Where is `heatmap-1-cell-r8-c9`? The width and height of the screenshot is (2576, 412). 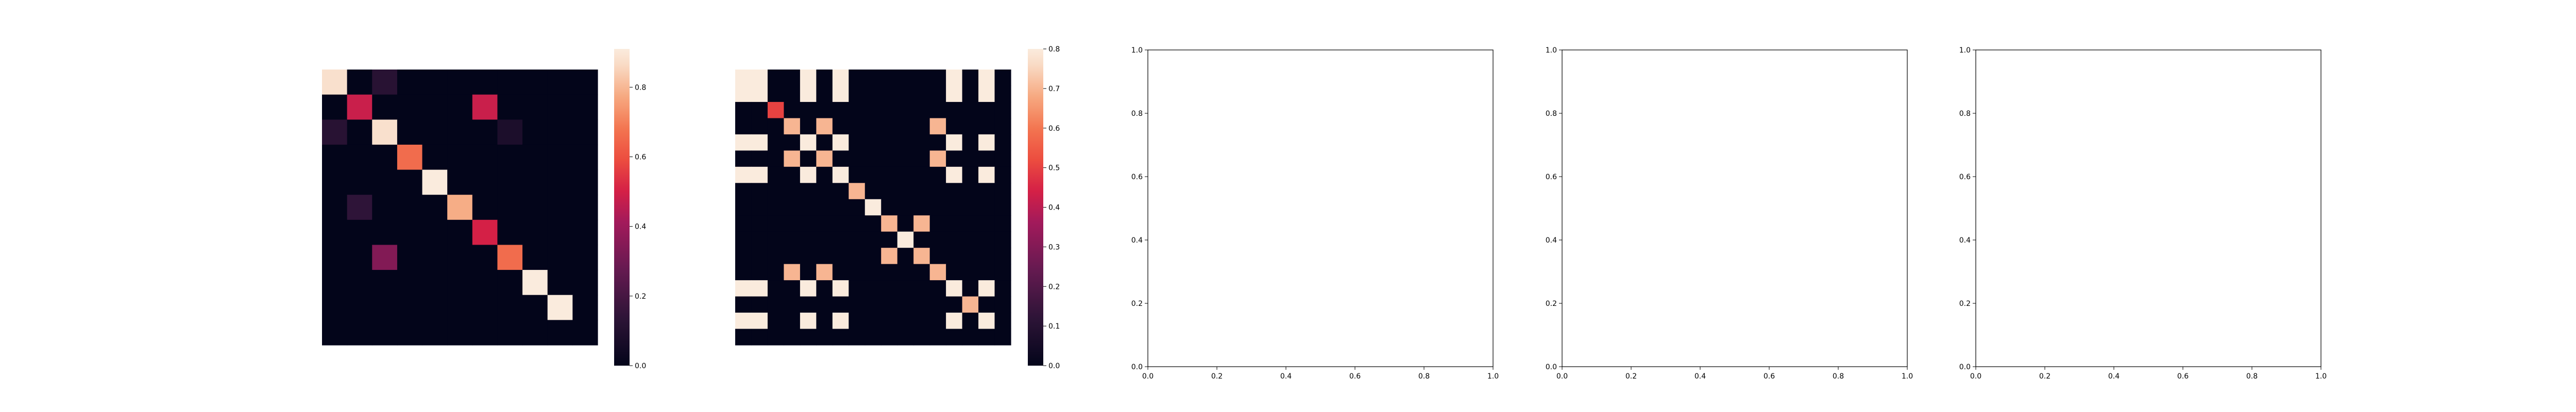
heatmap-1-cell-r8-c9 is located at coordinates (560, 283).